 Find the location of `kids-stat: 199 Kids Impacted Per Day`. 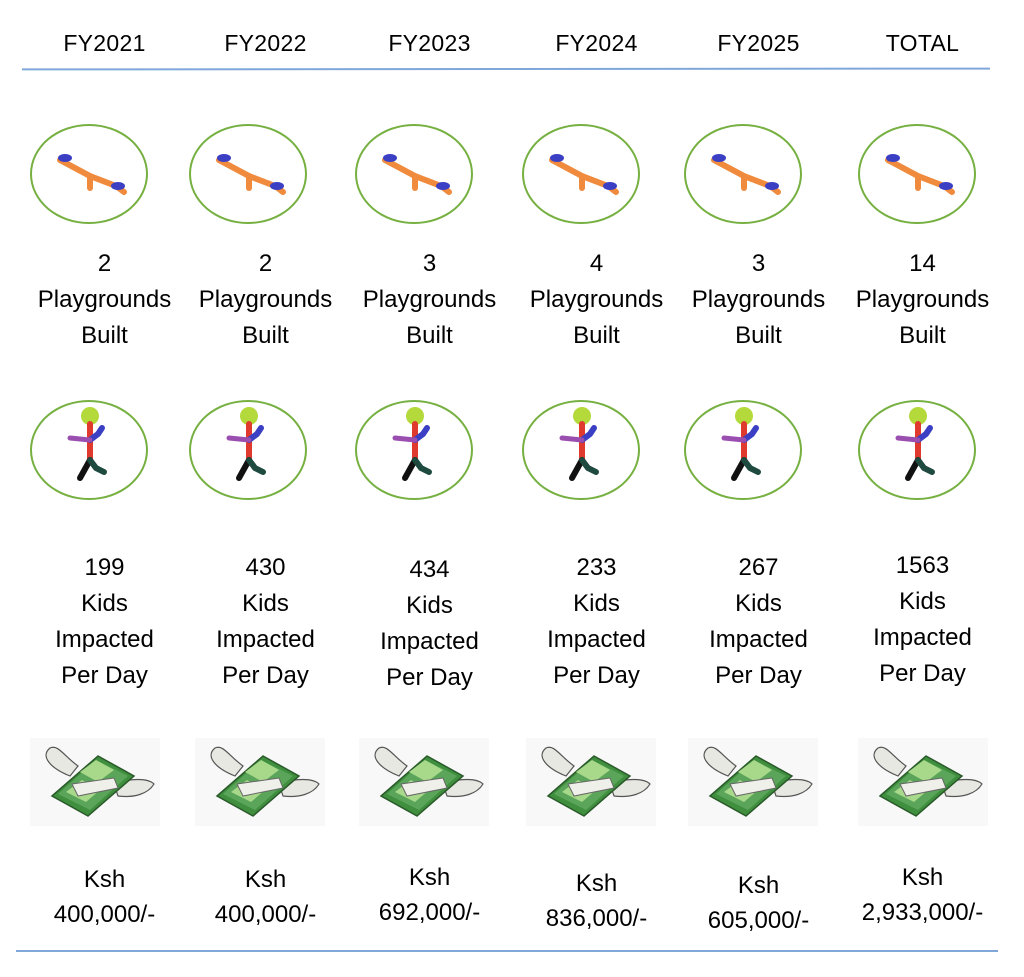

kids-stat: 199 Kids Impacted Per Day is located at coordinates (104, 622).